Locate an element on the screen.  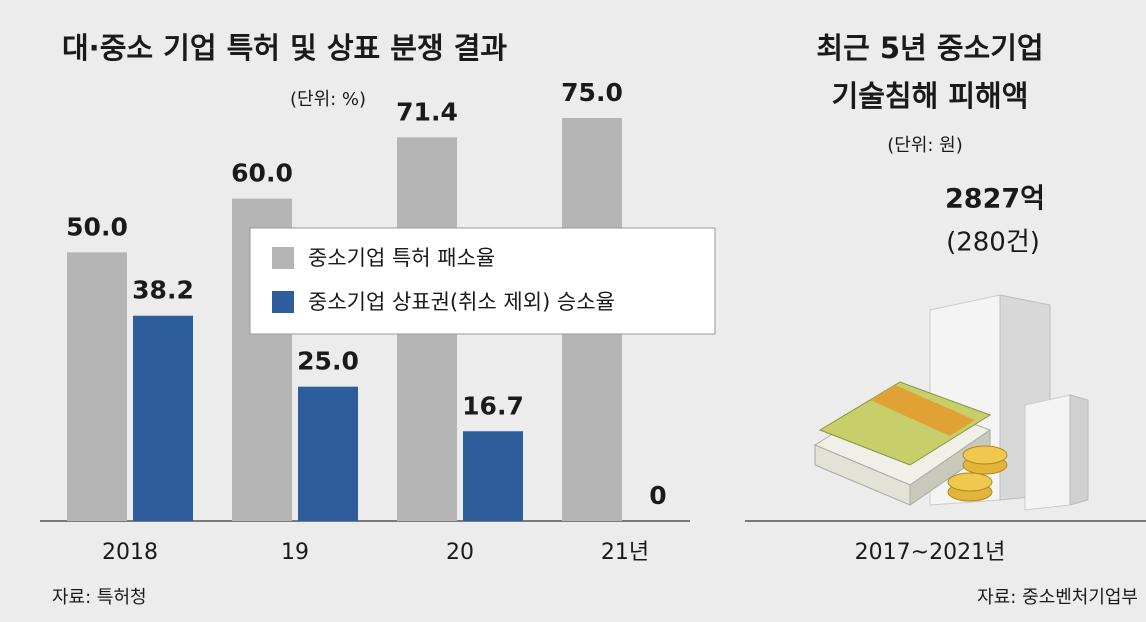
legend-box is located at coordinates (482, 281).